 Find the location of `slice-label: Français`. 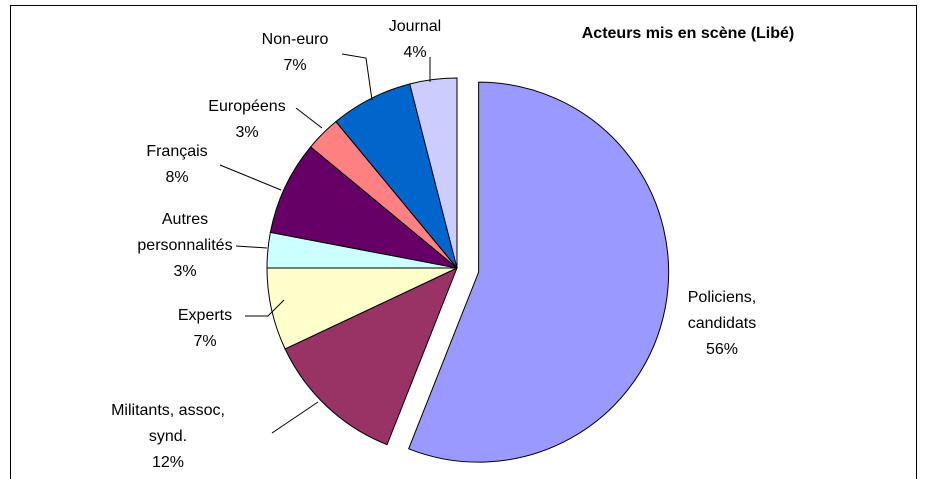

slice-label: Français is located at coordinates (176, 151).